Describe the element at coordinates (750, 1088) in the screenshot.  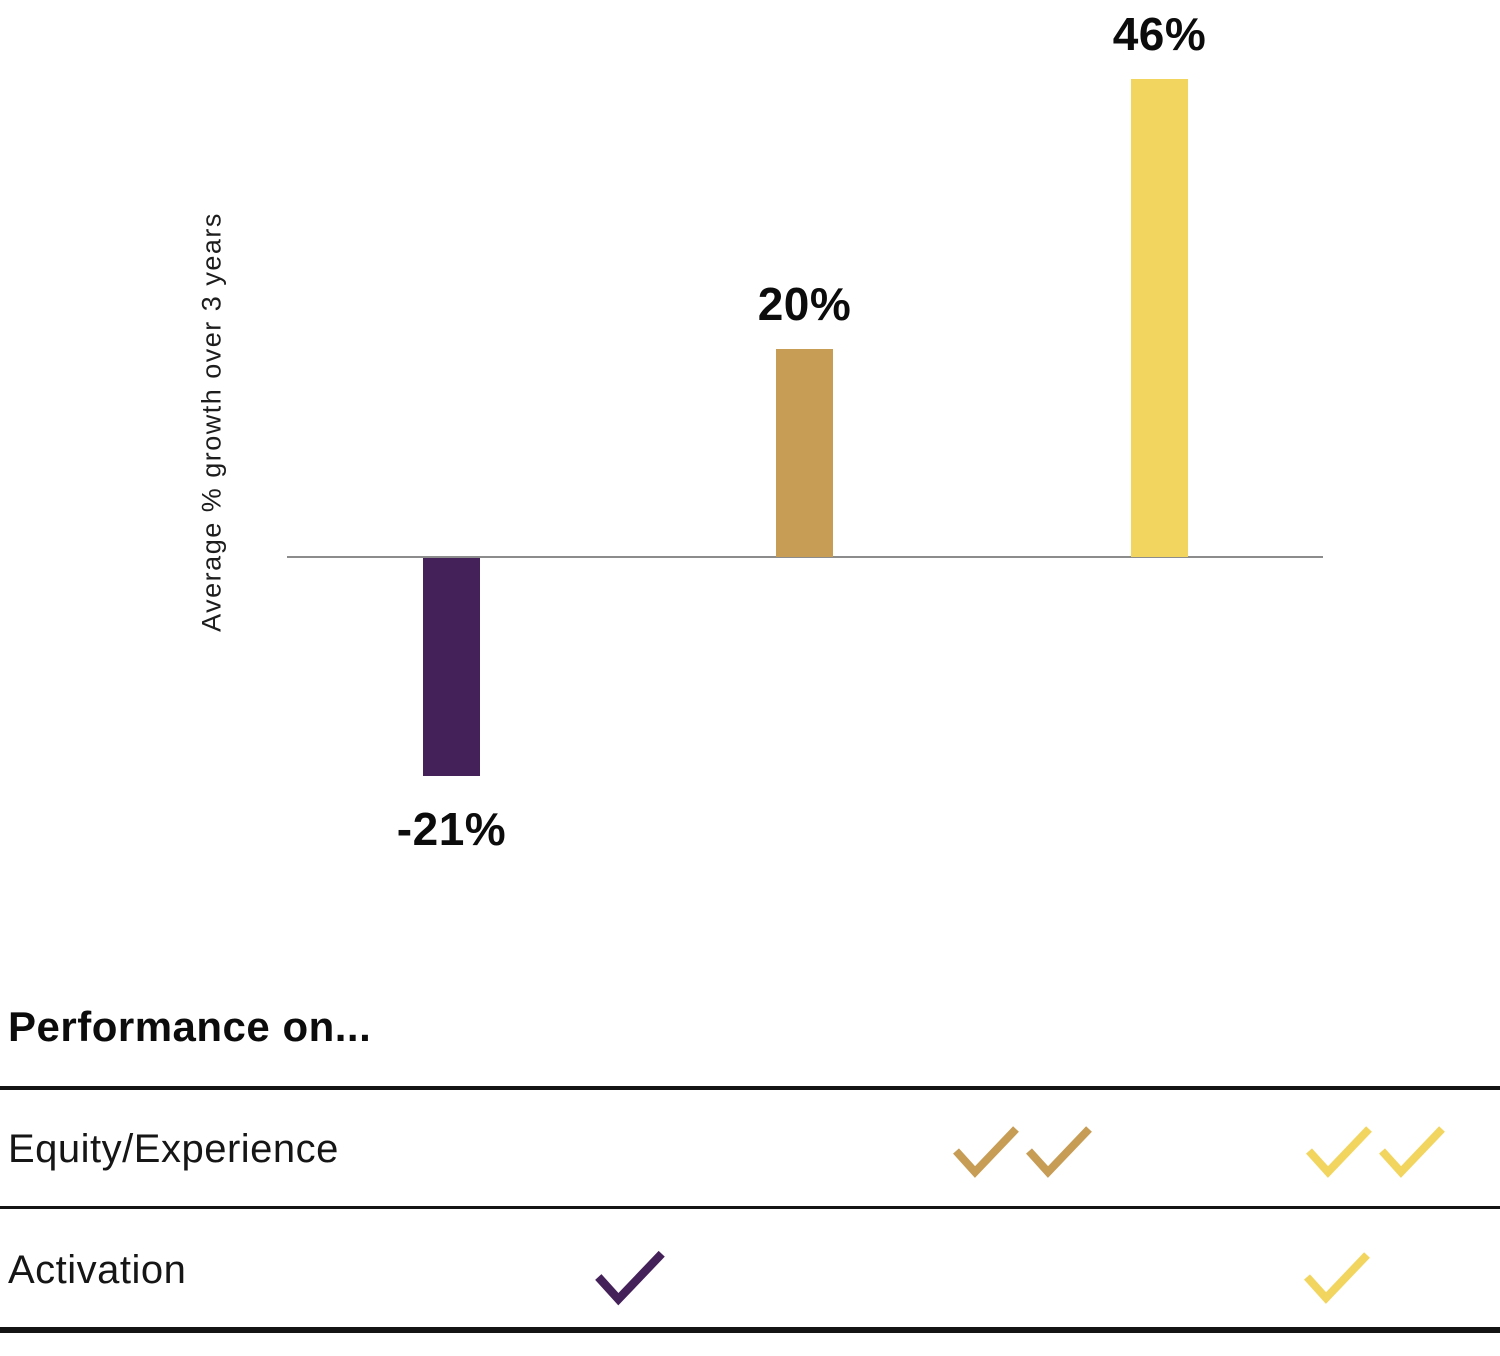
I see `table-top-rule` at that location.